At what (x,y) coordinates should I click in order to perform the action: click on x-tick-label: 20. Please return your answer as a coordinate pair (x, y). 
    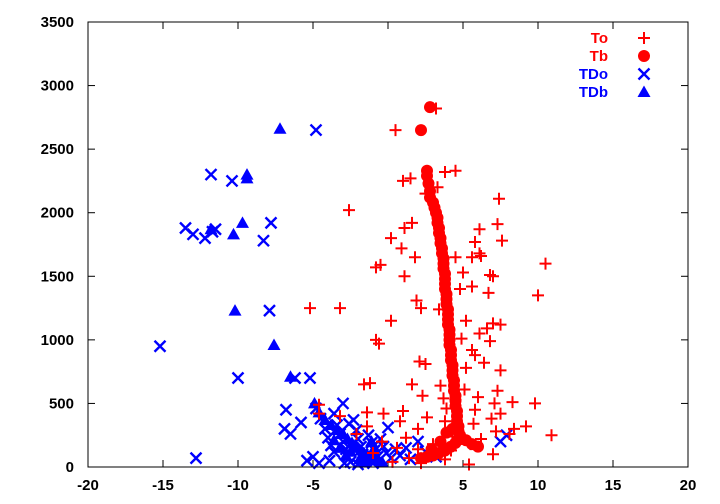
    Looking at the image, I should click on (688, 485).